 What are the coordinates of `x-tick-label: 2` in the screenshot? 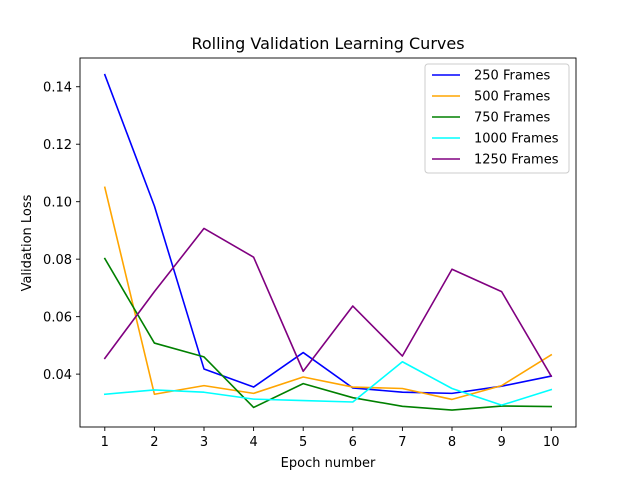 It's located at (154, 442).